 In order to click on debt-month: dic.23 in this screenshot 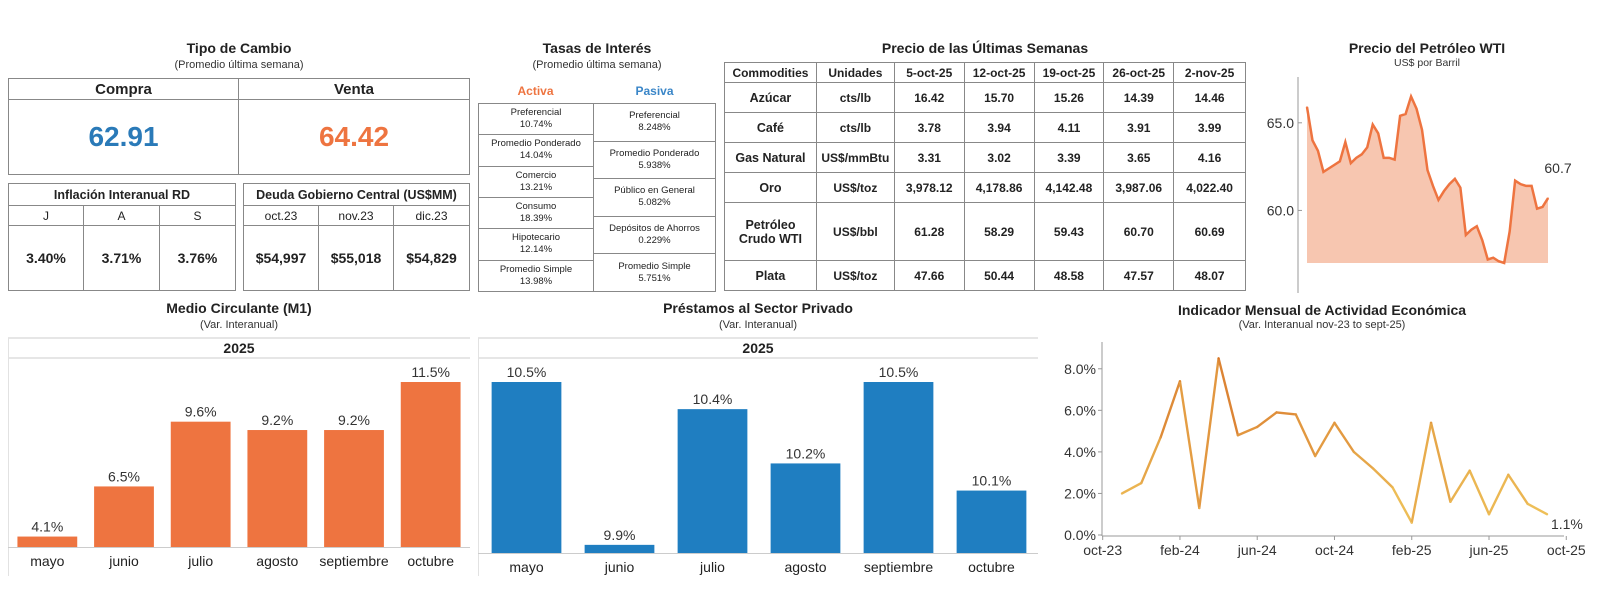, I will do `click(431, 216)`.